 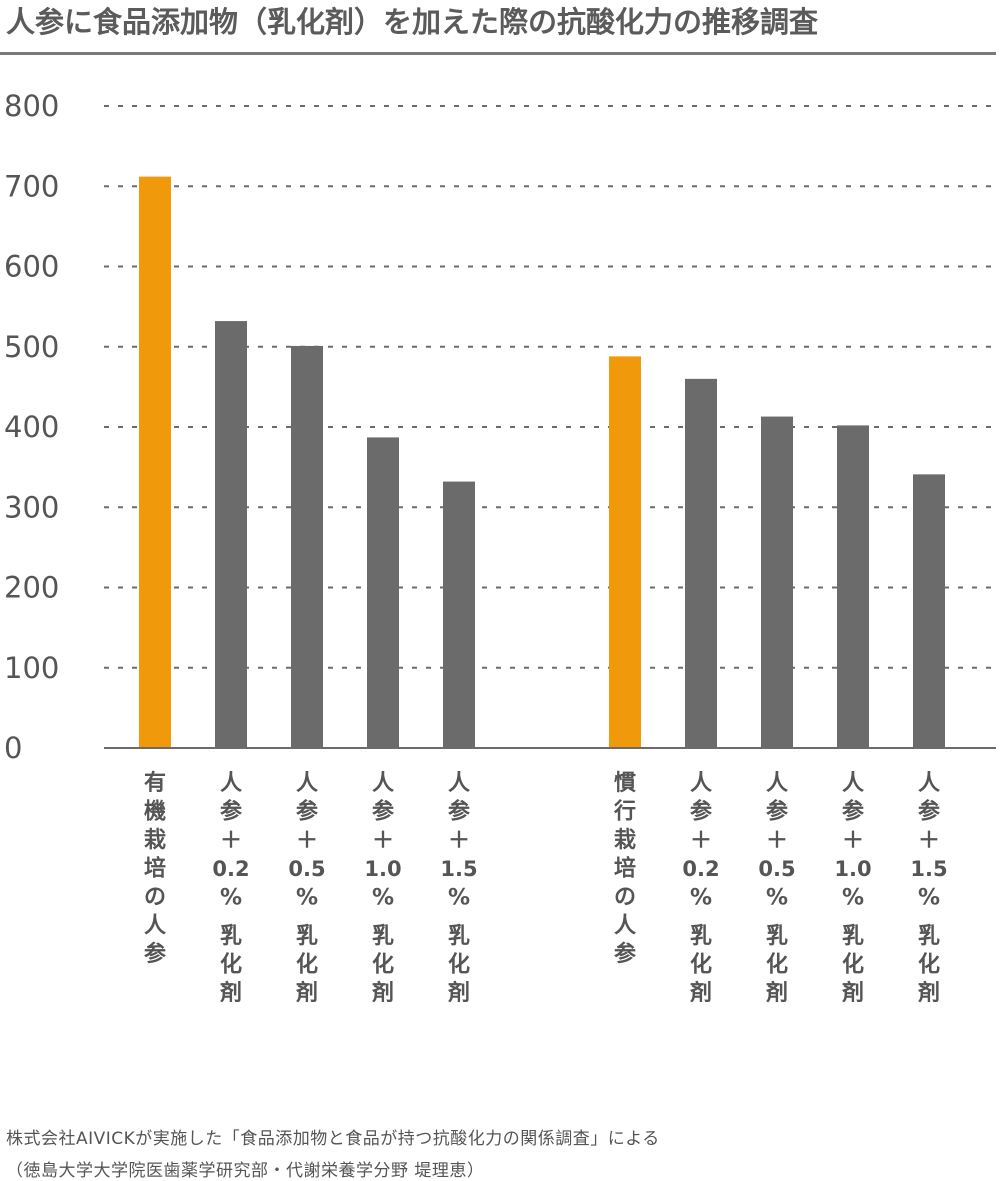 I want to click on title-underline, so click(x=498, y=53).